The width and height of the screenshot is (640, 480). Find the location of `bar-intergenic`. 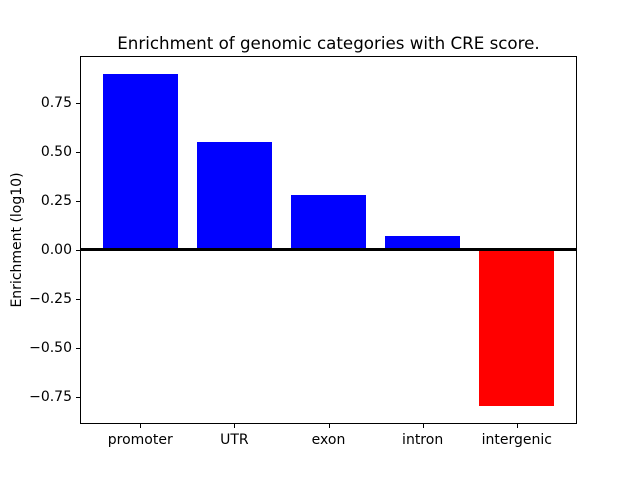

bar-intergenic is located at coordinates (517, 328).